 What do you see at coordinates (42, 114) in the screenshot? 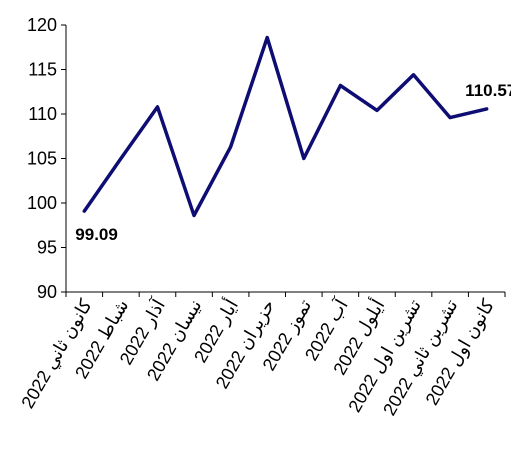
I see `y-tick-label: 110` at bounding box center [42, 114].